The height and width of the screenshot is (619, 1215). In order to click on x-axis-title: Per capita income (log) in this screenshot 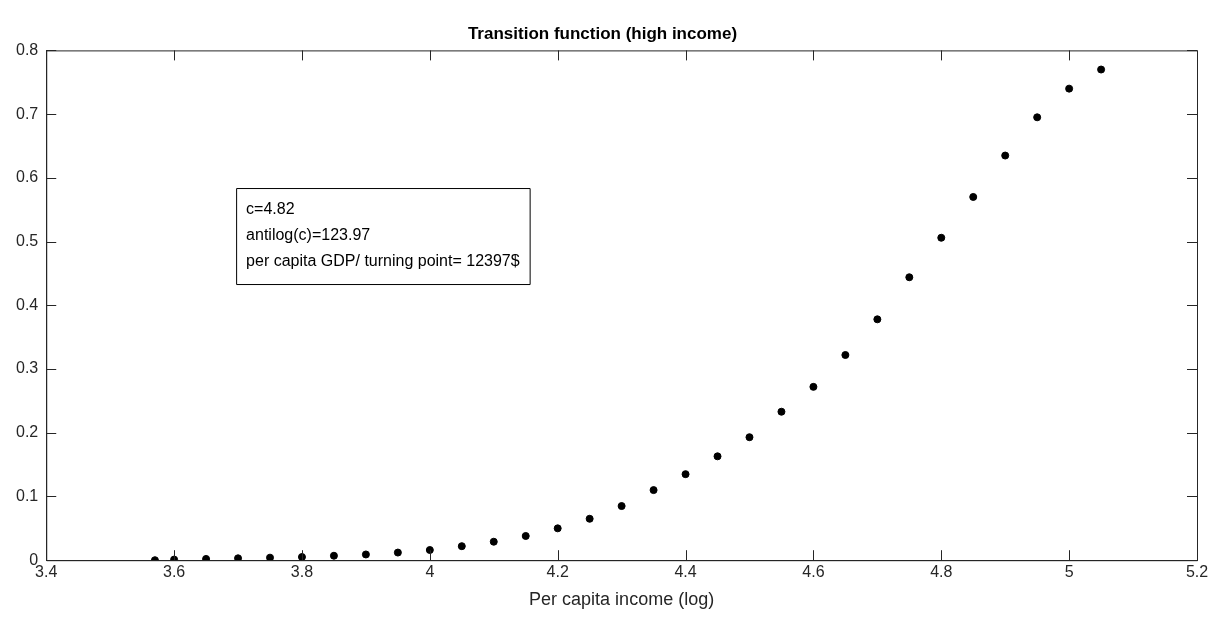, I will do `click(622, 599)`.